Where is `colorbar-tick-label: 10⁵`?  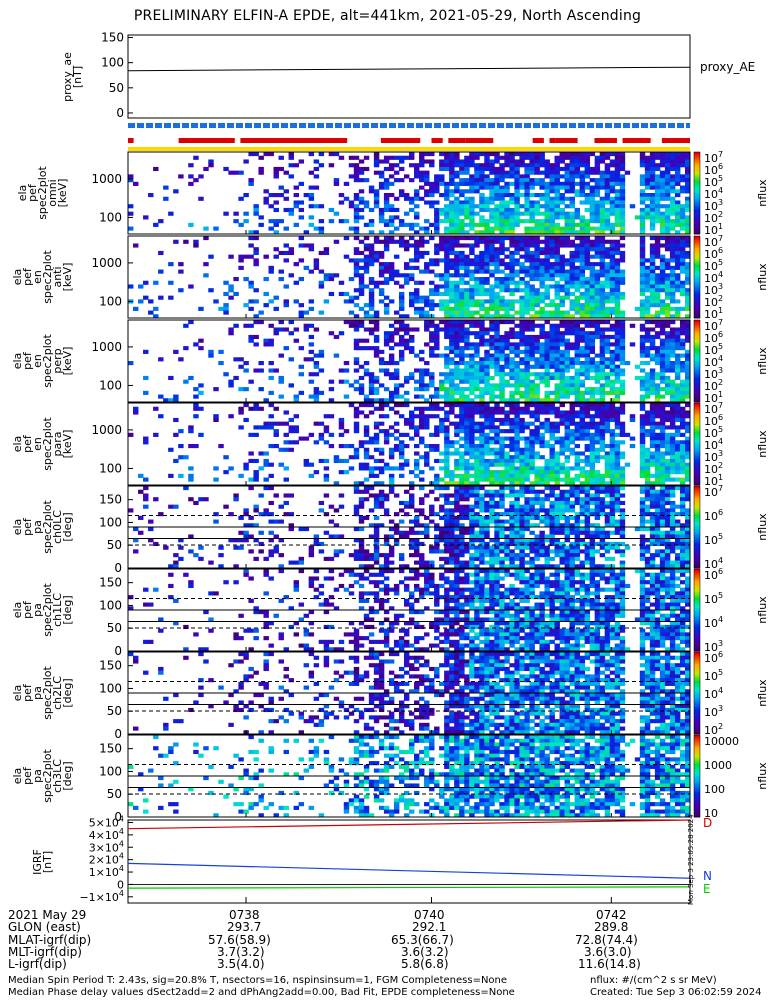 colorbar-tick-label: 10⁵ is located at coordinates (713, 675).